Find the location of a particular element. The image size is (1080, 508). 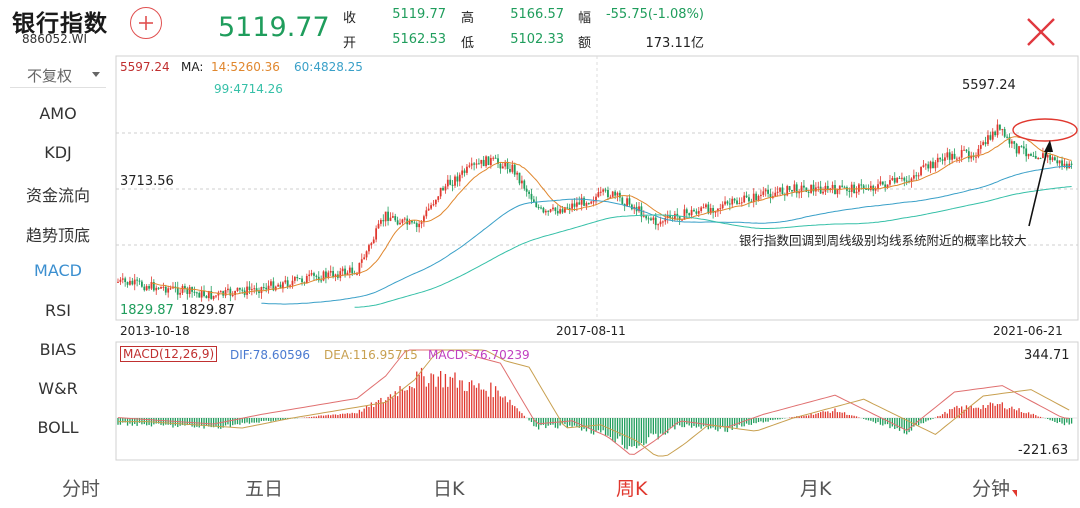

tab-label: 分时 is located at coordinates (81, 489).